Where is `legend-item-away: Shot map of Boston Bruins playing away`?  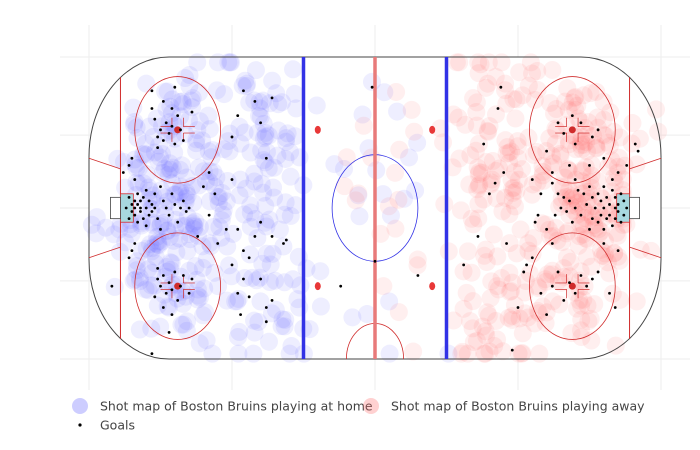
legend-item-away: Shot map of Boston Bruins playing away is located at coordinates (504, 406).